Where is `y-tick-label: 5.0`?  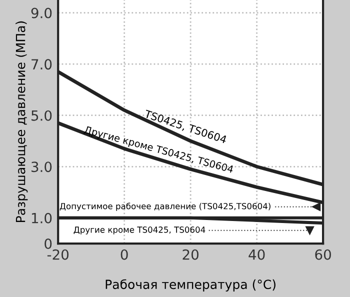
y-tick-label: 5.0 is located at coordinates (42, 115).